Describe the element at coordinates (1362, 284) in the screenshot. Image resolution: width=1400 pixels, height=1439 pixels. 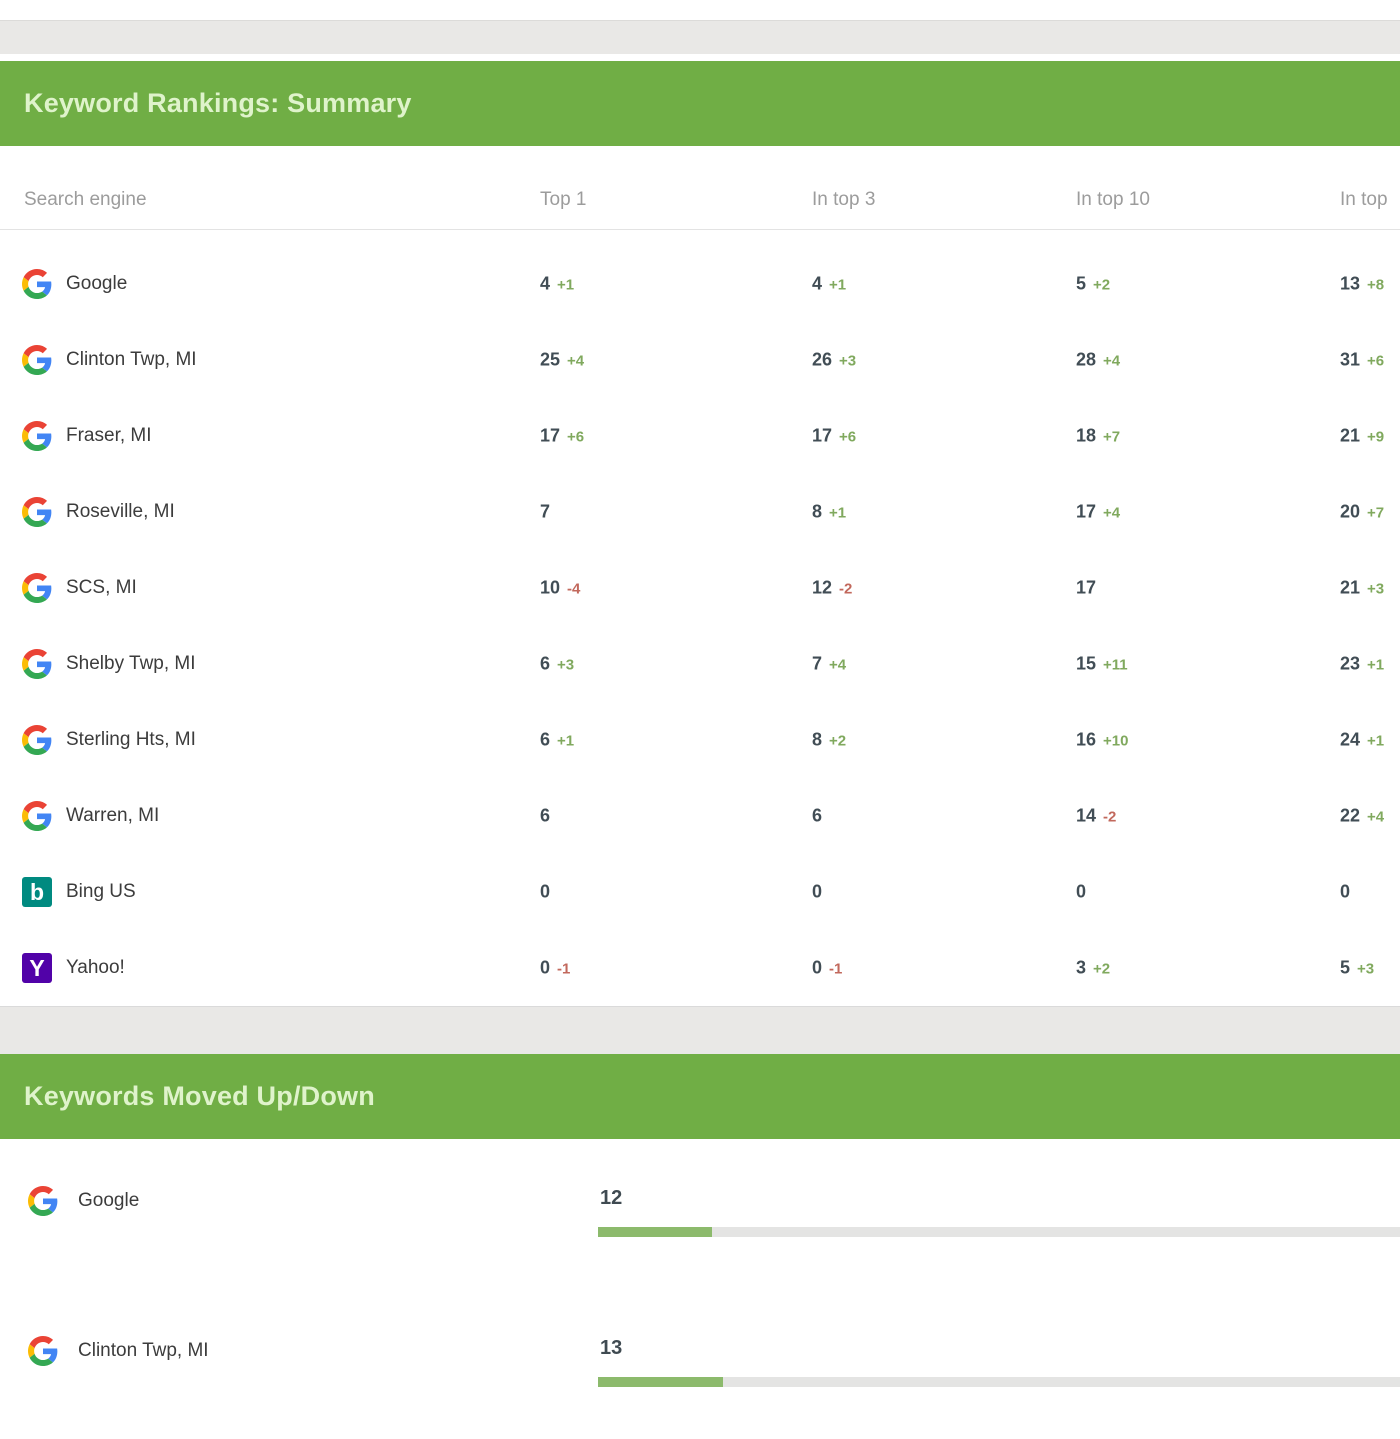
I see `rank-value-cell: 13 +8` at that location.